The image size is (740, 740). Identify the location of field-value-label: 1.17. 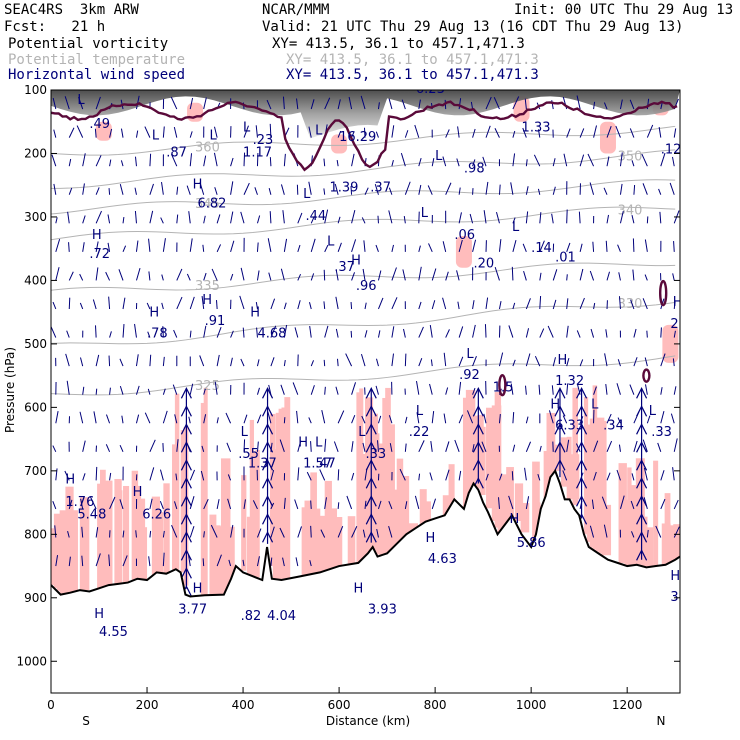
(257, 153).